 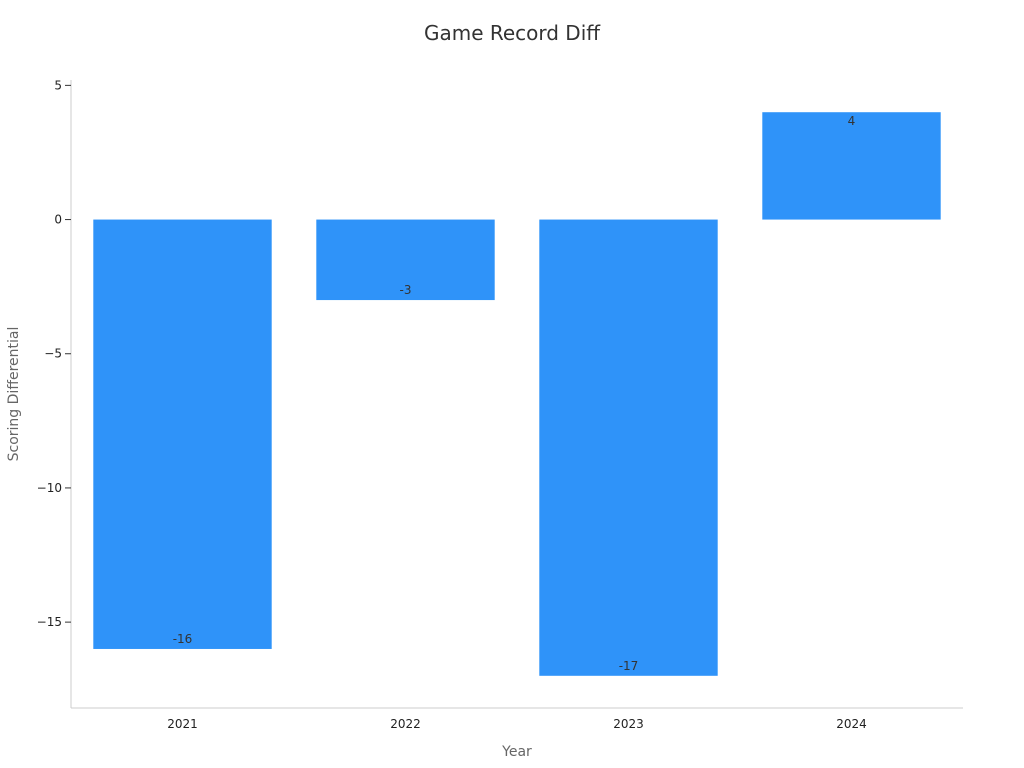 What do you see at coordinates (58, 85) in the screenshot?
I see `y-tick-label: 5` at bounding box center [58, 85].